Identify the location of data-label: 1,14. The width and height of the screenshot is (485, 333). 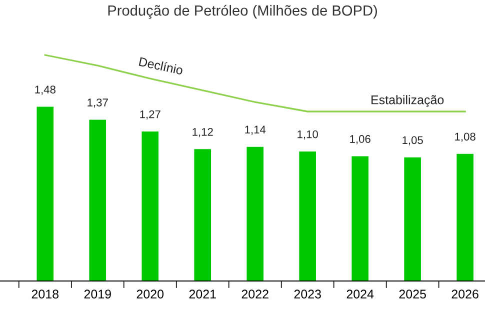
(255, 130).